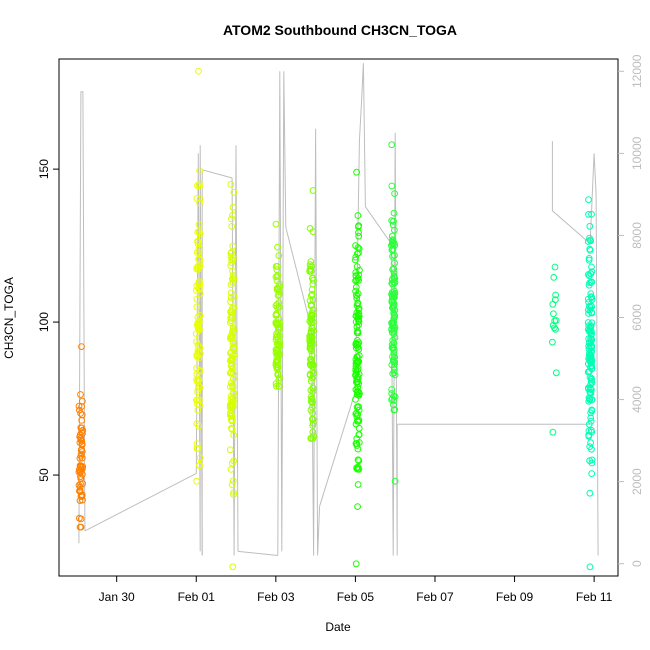 This screenshot has width=650, height=650. I want to click on x-tick-label: Feb 11, so click(594, 597).